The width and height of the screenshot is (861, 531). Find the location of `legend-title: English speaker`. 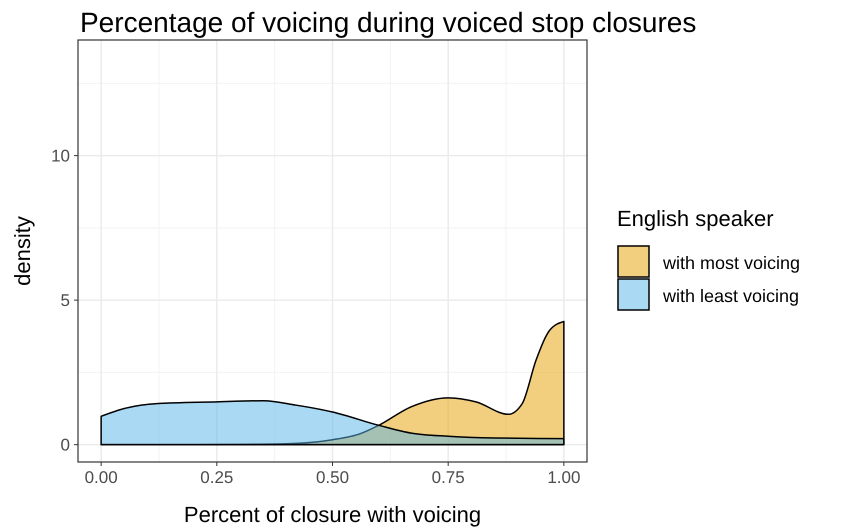

legend-title: English speaker is located at coordinates (695, 218).